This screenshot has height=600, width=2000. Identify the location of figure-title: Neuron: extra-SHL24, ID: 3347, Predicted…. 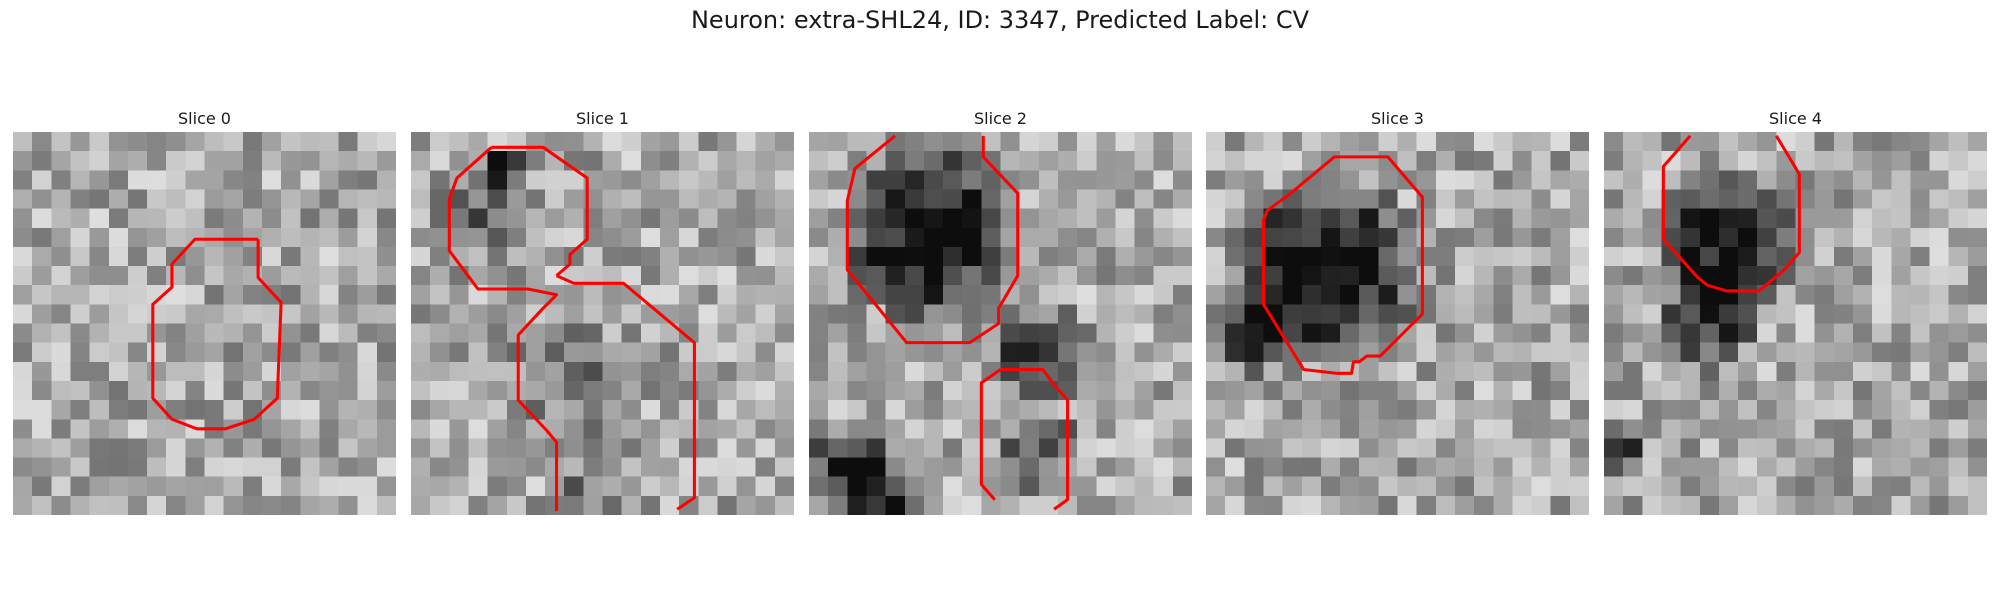
(1000, 20).